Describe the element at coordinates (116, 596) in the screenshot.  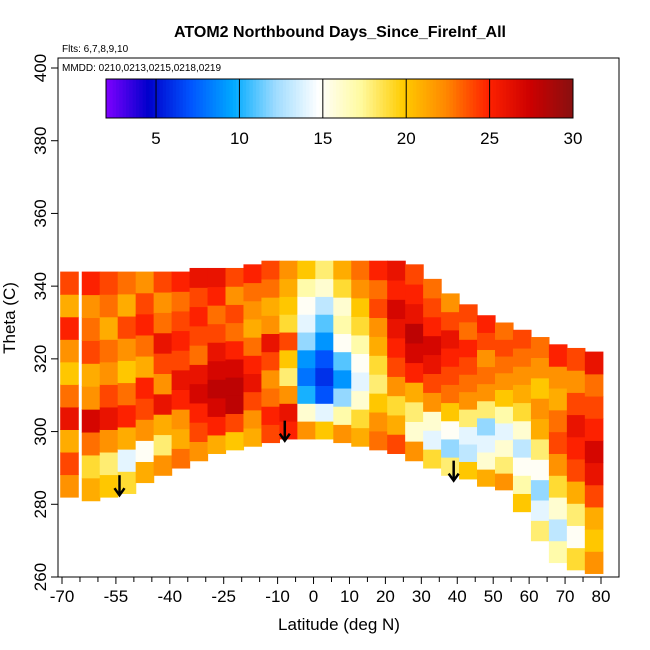
I see `x-tick-label: -55` at that location.